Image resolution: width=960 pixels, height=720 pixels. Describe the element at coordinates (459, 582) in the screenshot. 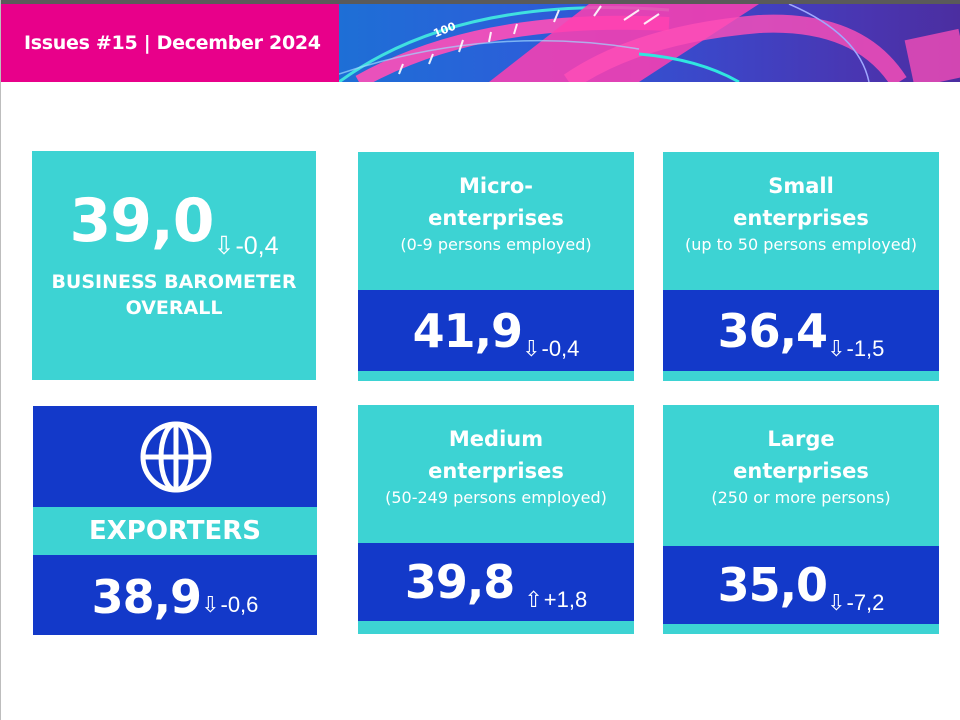

I see `card-value: 39,8` at that location.